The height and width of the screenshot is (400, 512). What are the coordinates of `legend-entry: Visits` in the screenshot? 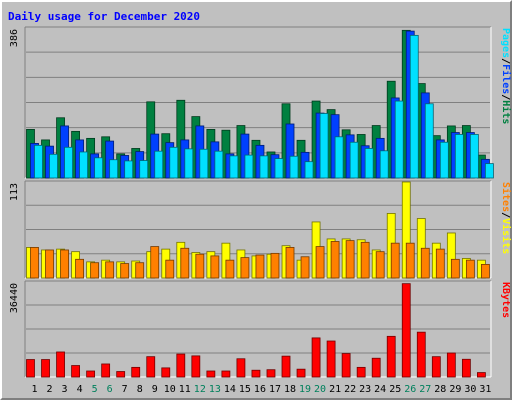 It's located at (506, 236).